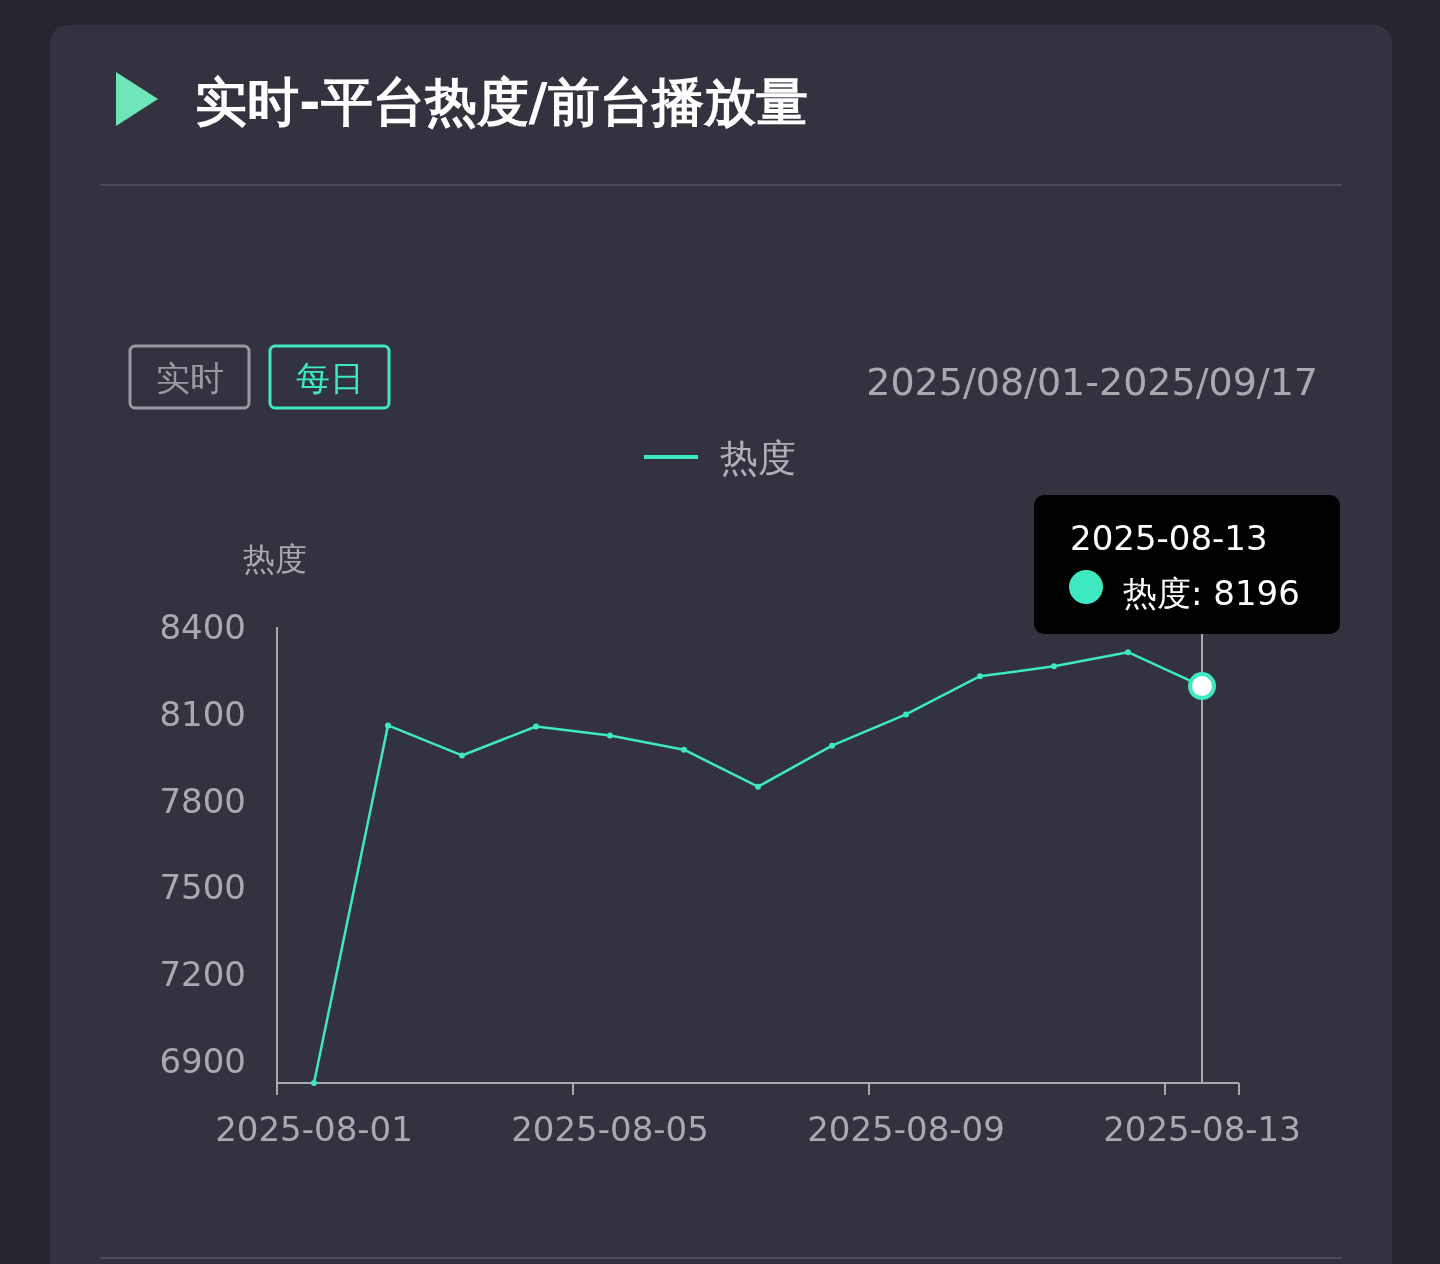 The height and width of the screenshot is (1264, 1440). What do you see at coordinates (1202, 1129) in the screenshot?
I see `x-tick-label: 2025-08-13` at bounding box center [1202, 1129].